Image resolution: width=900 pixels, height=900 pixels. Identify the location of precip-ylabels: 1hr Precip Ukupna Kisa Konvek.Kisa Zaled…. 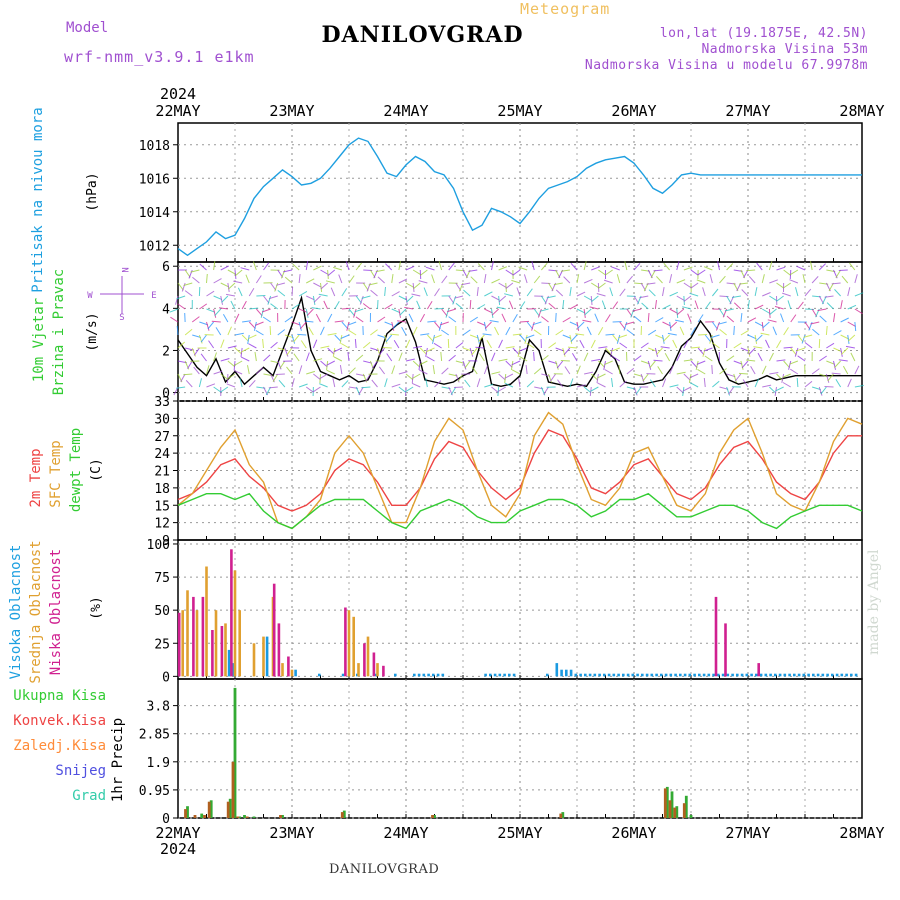
(69, 746).